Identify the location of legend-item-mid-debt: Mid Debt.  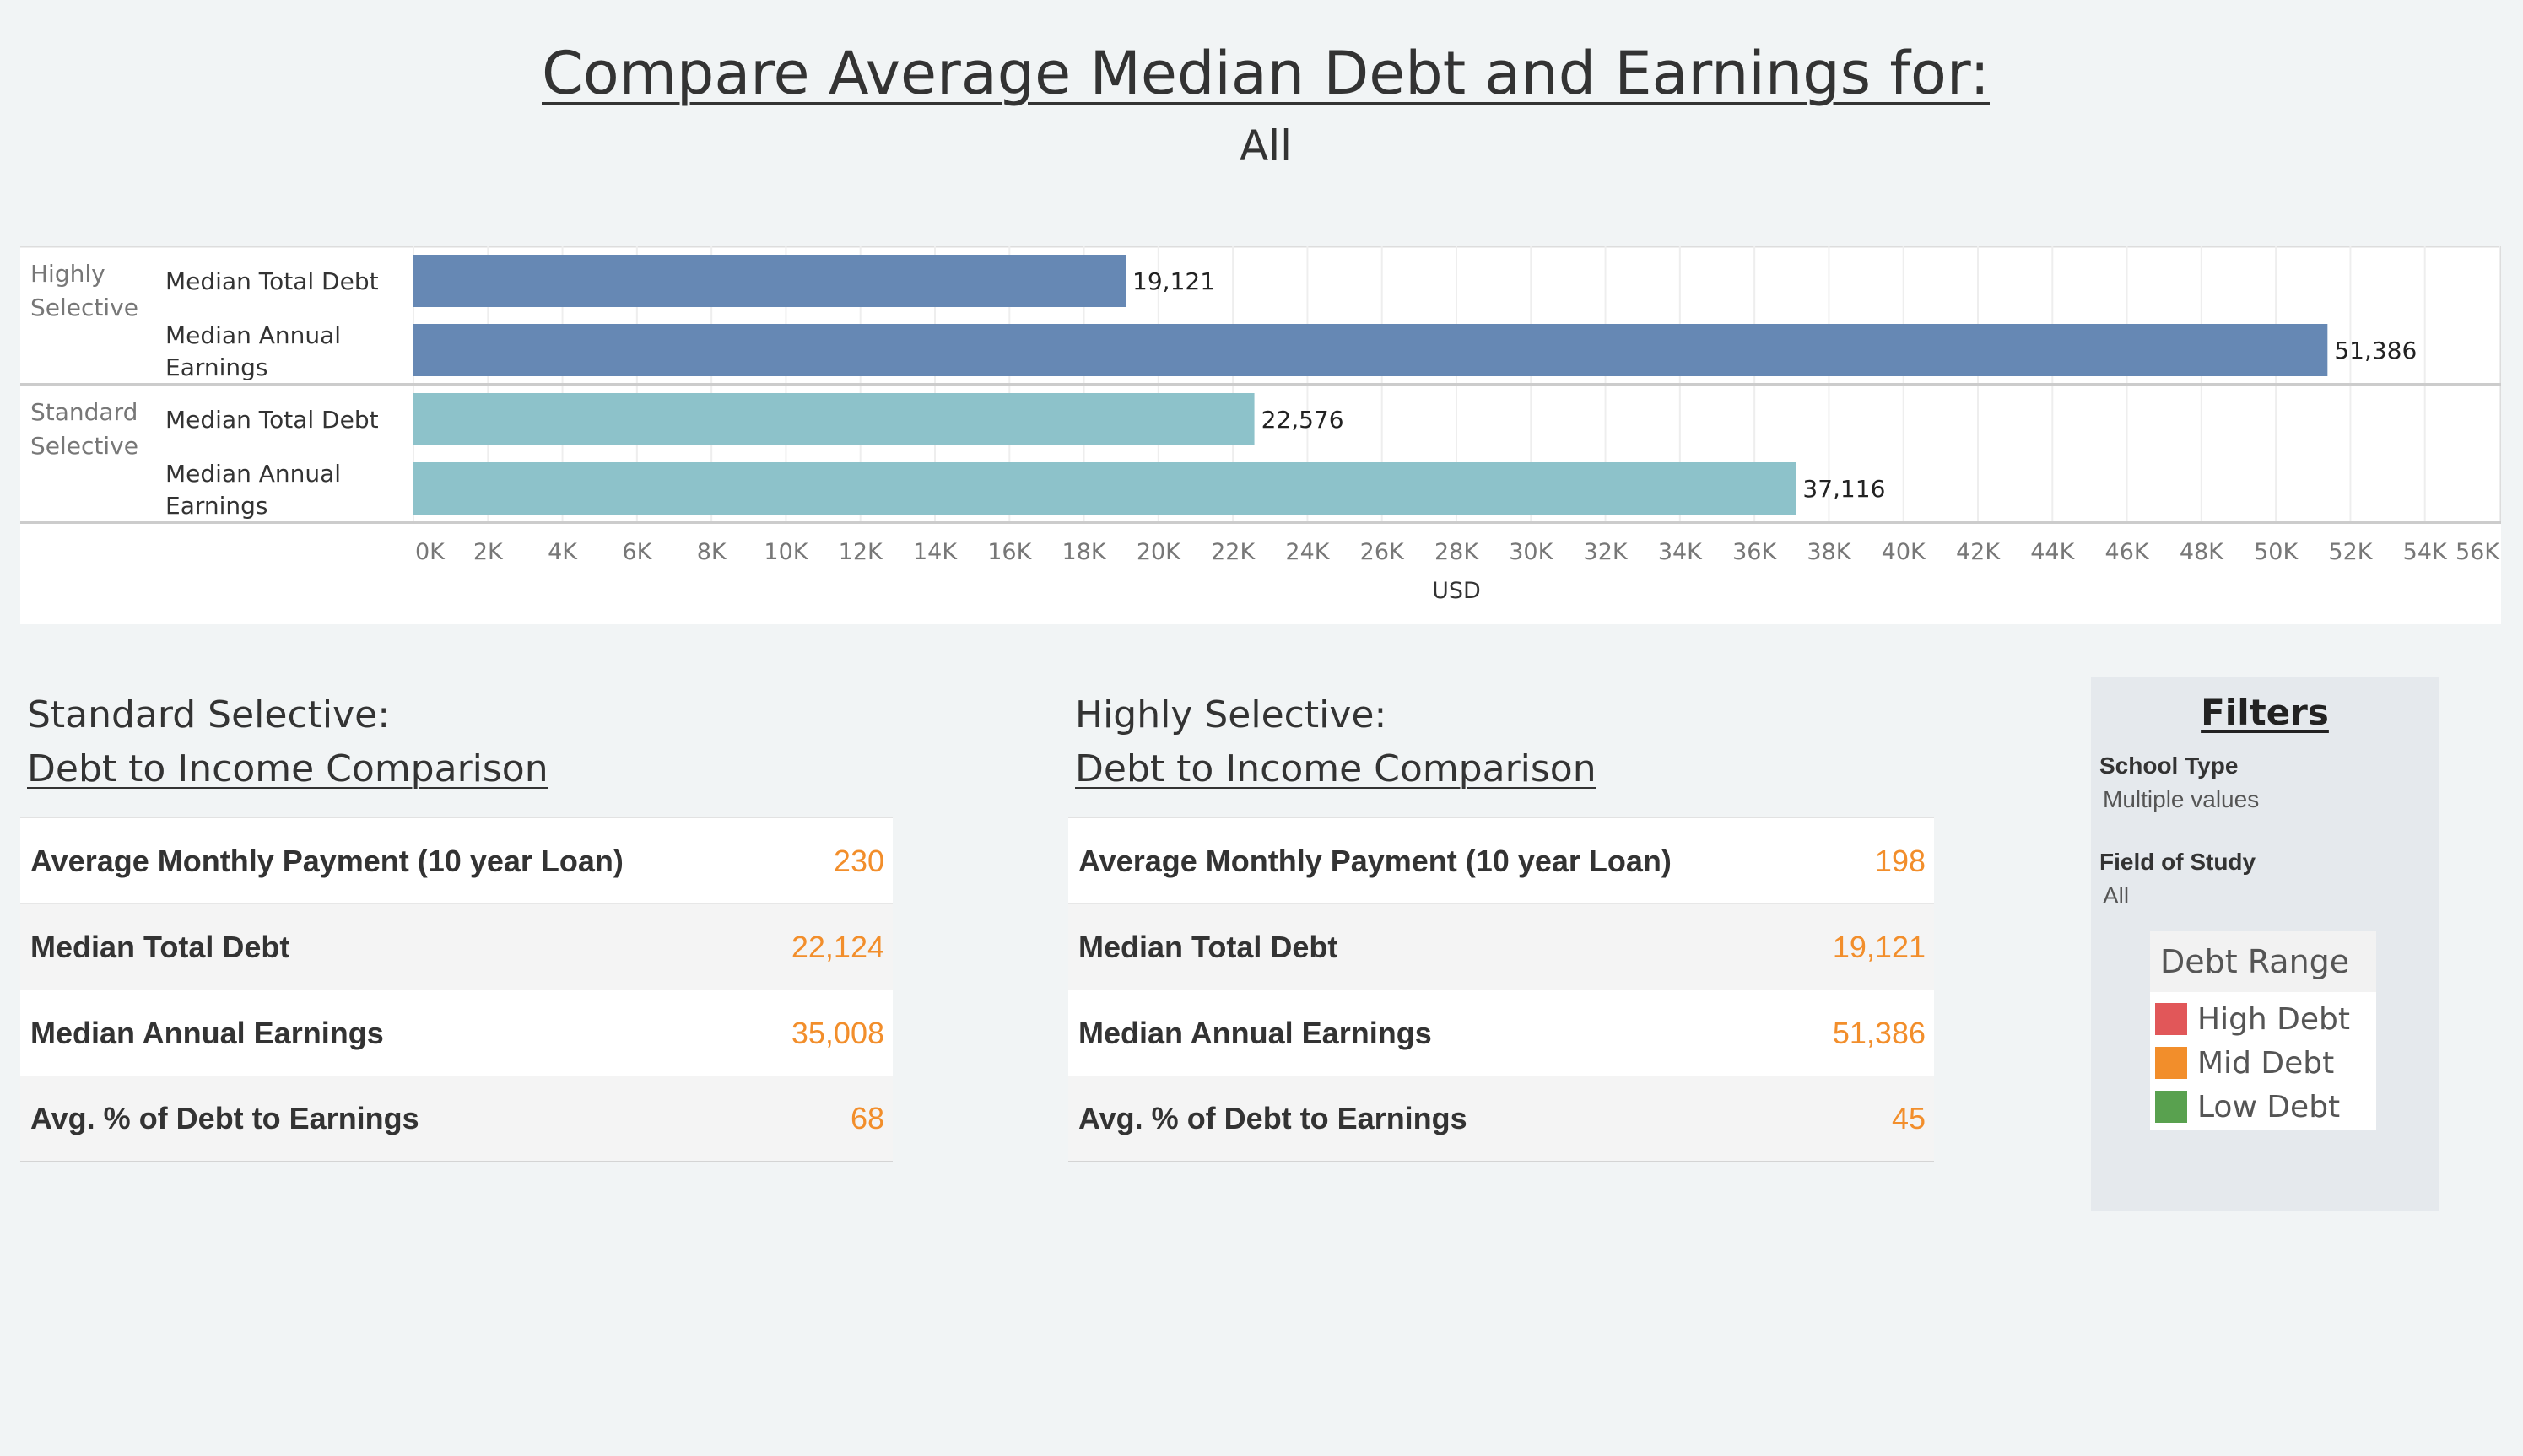
(2245, 1063).